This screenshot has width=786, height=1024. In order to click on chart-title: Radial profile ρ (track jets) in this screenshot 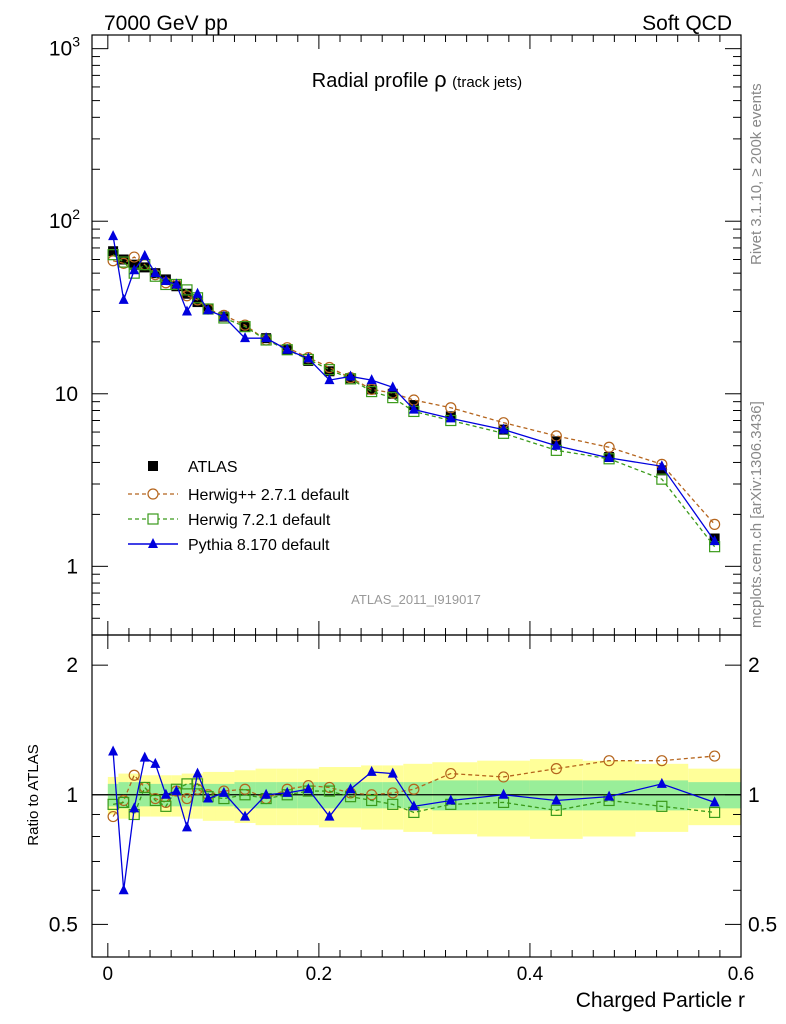, I will do `click(417, 79)`.